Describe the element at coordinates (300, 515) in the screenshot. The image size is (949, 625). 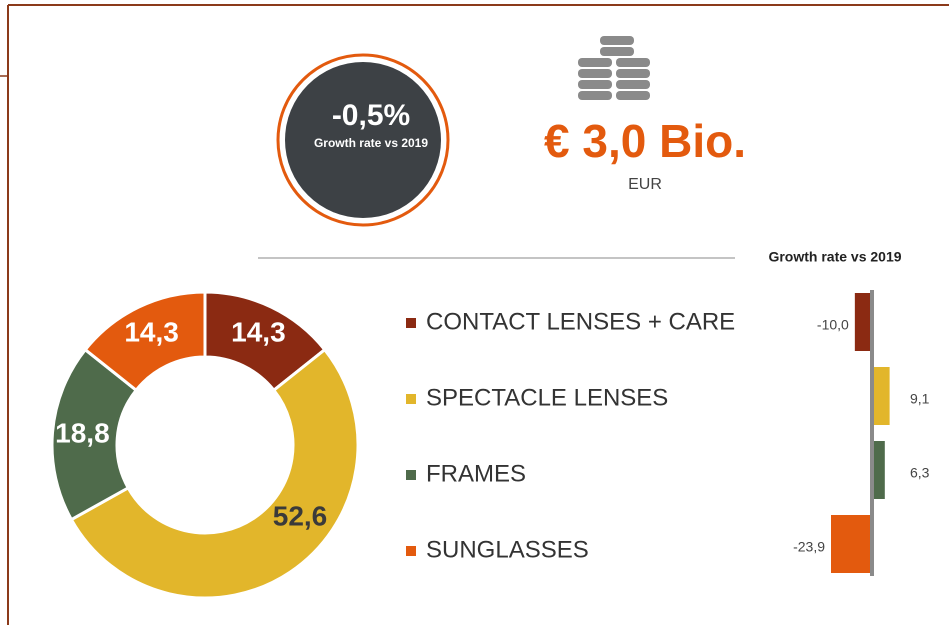
I see `donut-label: 52,6` at that location.